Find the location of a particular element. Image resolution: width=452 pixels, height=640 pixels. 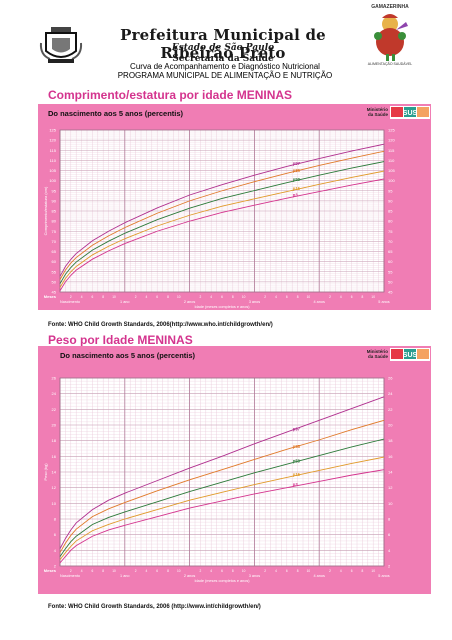

chart2-ytick-label: 8 is located at coordinates (55, 519).